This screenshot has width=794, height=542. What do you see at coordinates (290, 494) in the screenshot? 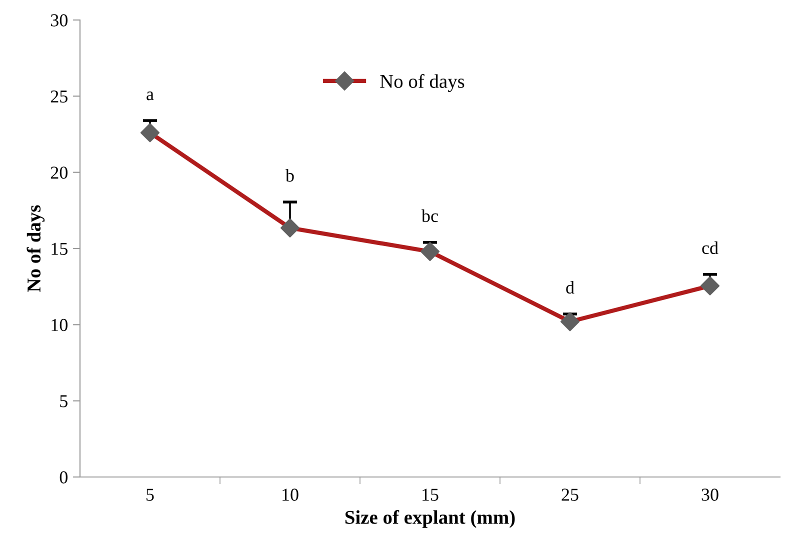
I see `x-tick-label: 10` at bounding box center [290, 494].